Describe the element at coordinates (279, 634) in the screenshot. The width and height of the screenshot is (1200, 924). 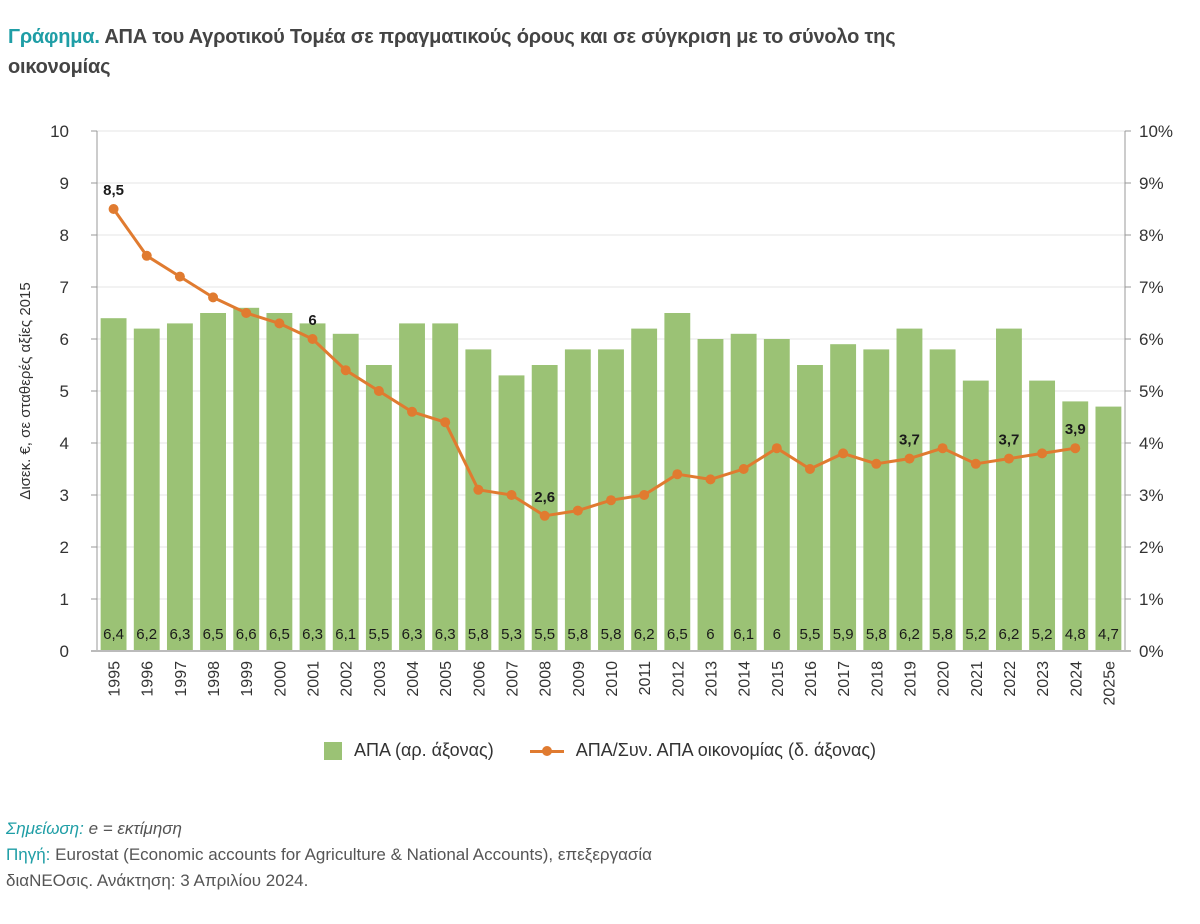
I see `bar-value-label: 6,5` at that location.